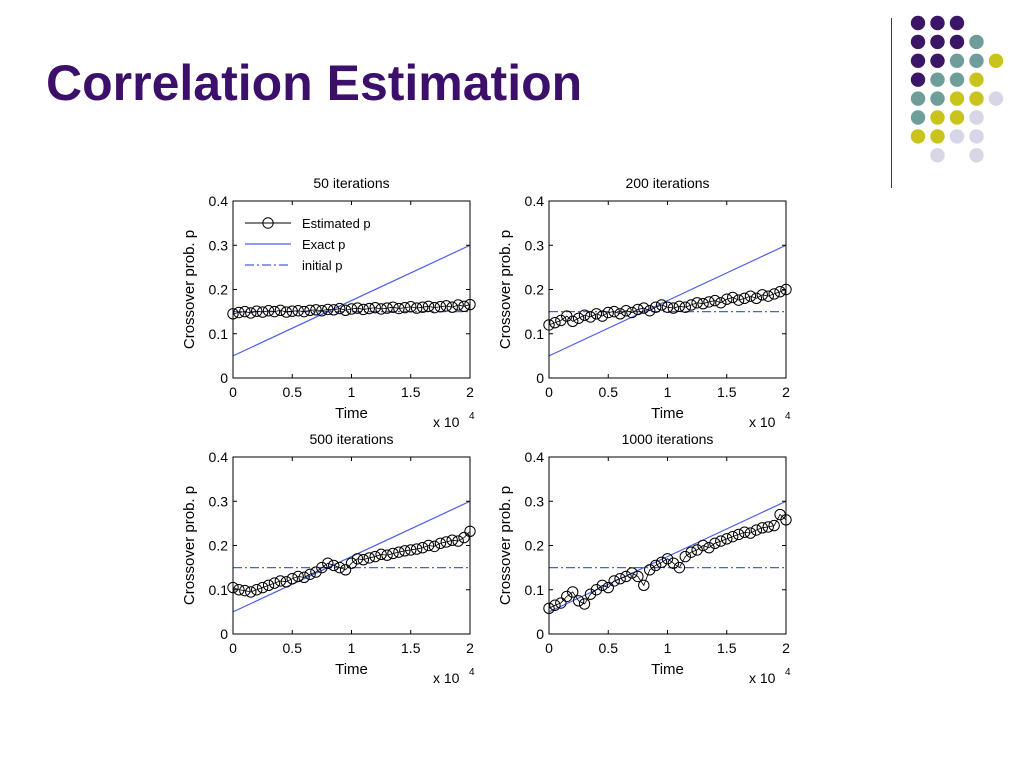  Describe the element at coordinates (308, 244) in the screenshot. I see `chart-legend: Estimated p Exact p initial p` at that location.